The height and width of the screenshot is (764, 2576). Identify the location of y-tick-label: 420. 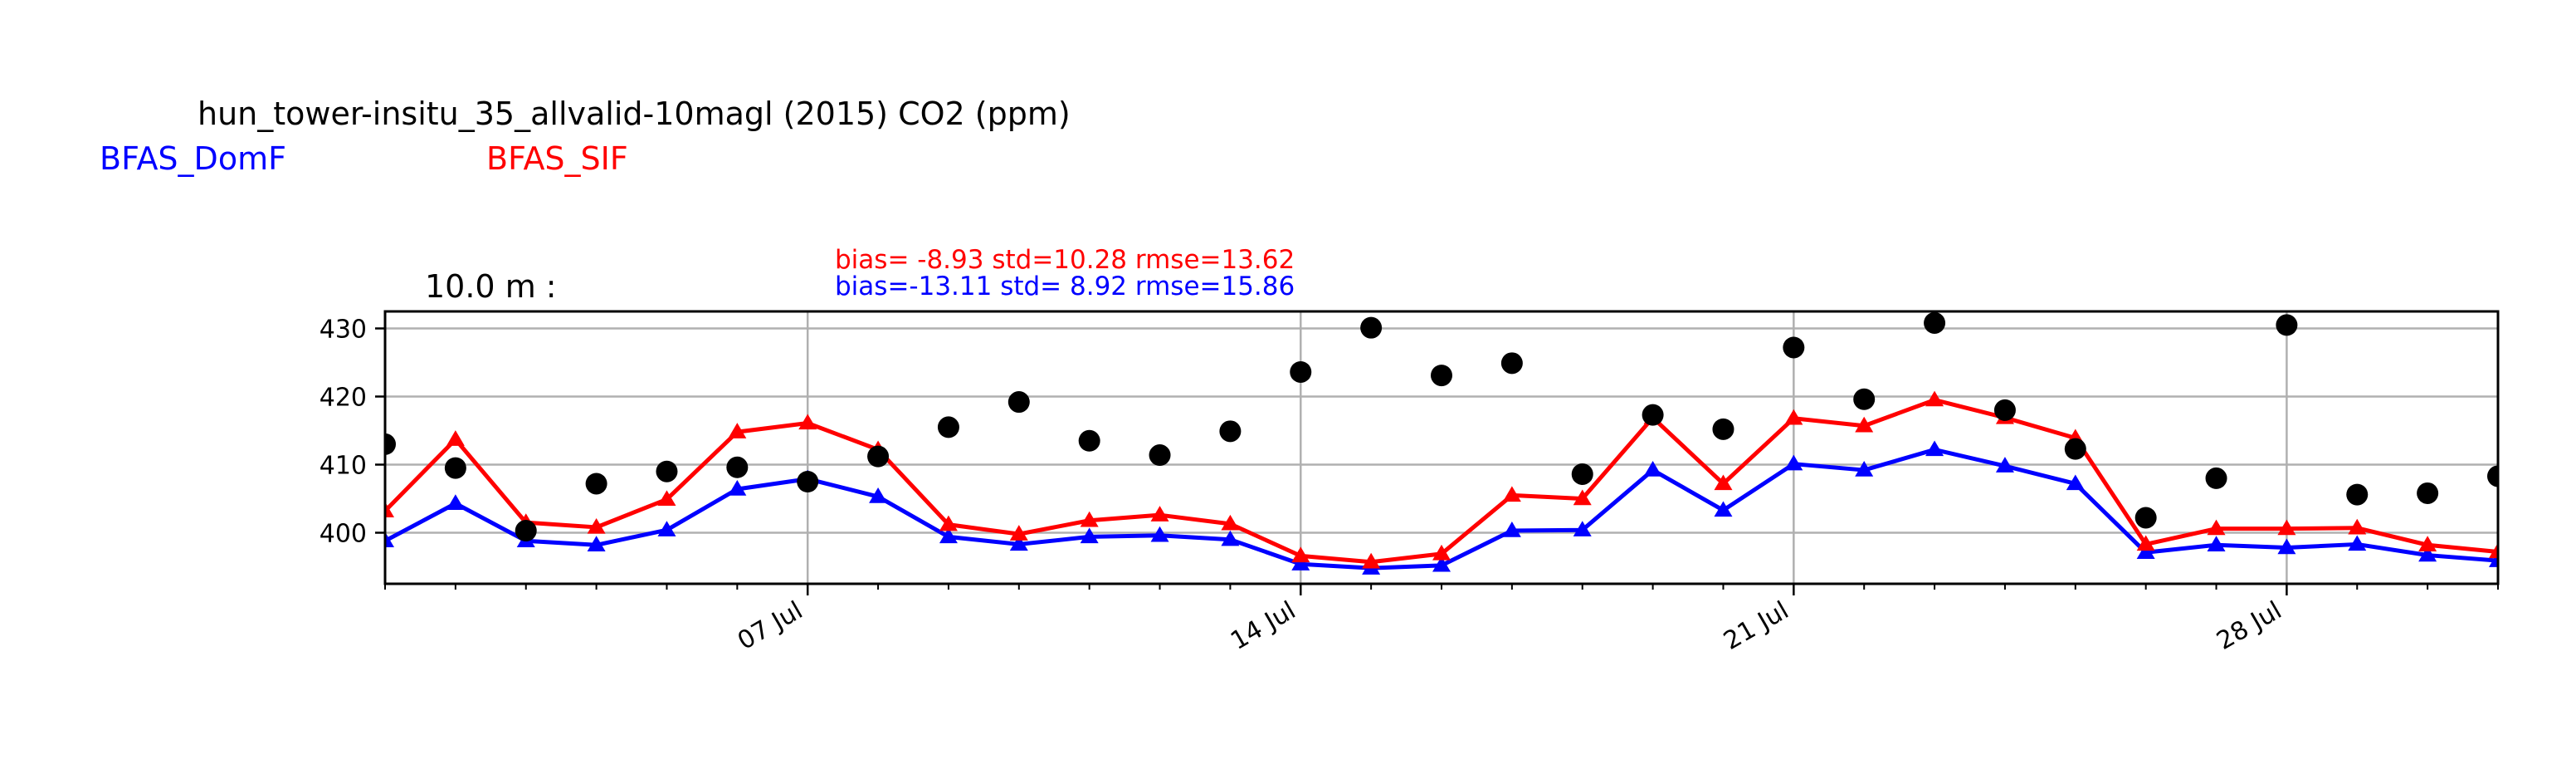
(344, 398).